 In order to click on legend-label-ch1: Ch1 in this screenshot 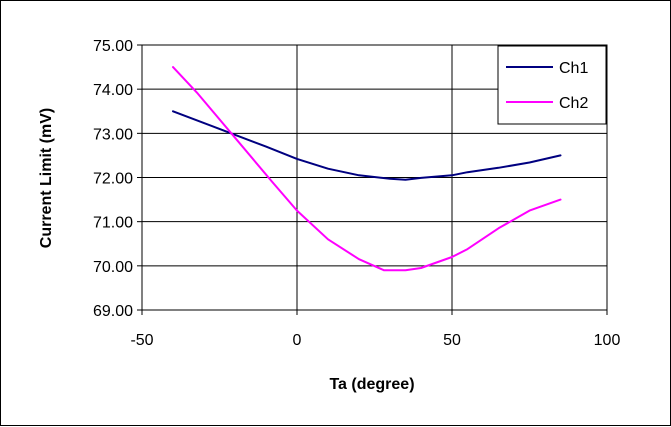, I will do `click(573, 68)`.